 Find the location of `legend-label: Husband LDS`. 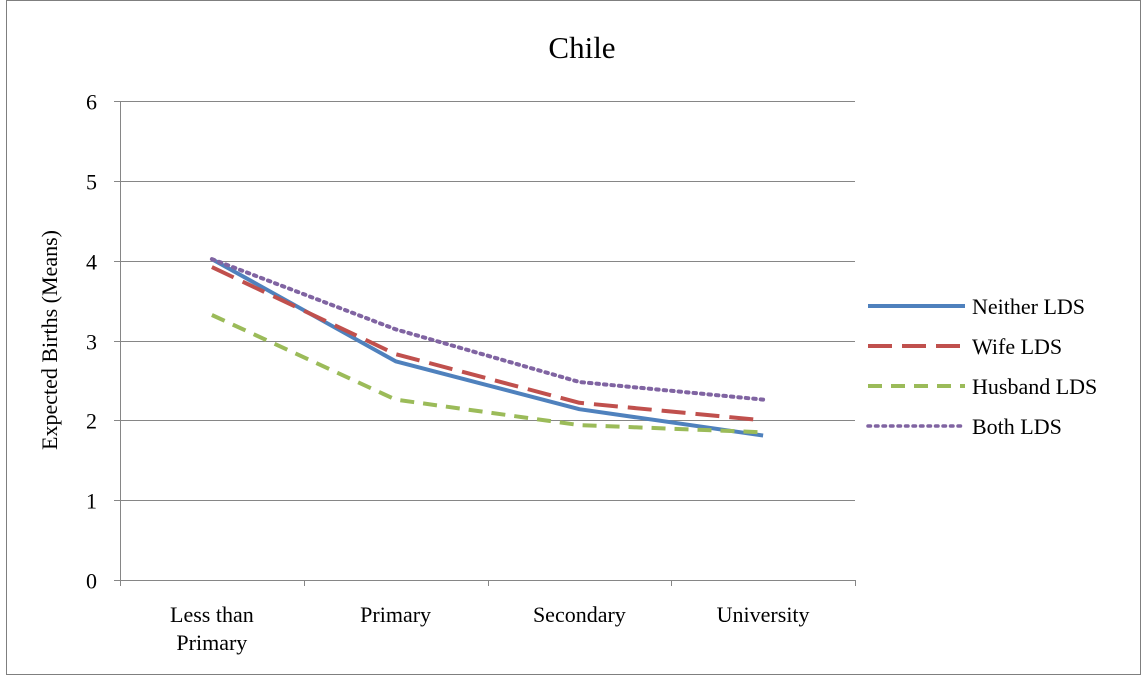

legend-label: Husband LDS is located at coordinates (1034, 386).